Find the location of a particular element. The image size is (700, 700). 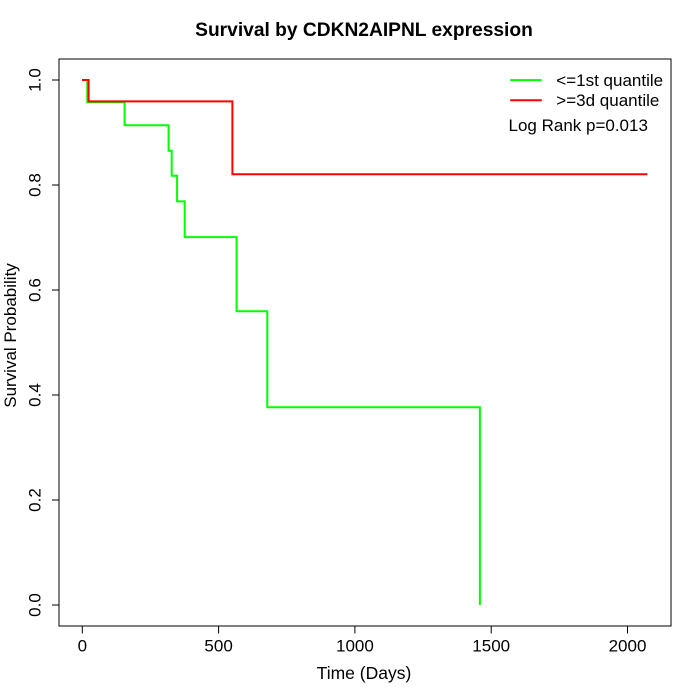

svg-text: 0.8 is located at coordinates (35, 185).